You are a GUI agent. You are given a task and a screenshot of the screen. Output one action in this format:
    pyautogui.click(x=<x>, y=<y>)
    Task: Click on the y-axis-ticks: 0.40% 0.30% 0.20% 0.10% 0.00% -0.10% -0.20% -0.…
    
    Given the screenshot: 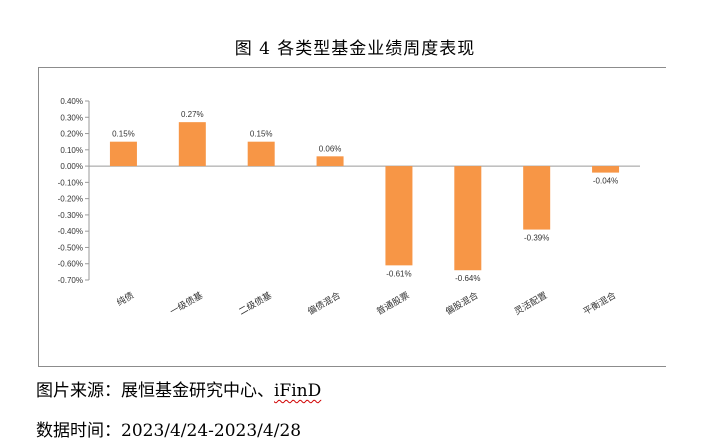 What is the action you would take?
    pyautogui.click(x=73, y=191)
    